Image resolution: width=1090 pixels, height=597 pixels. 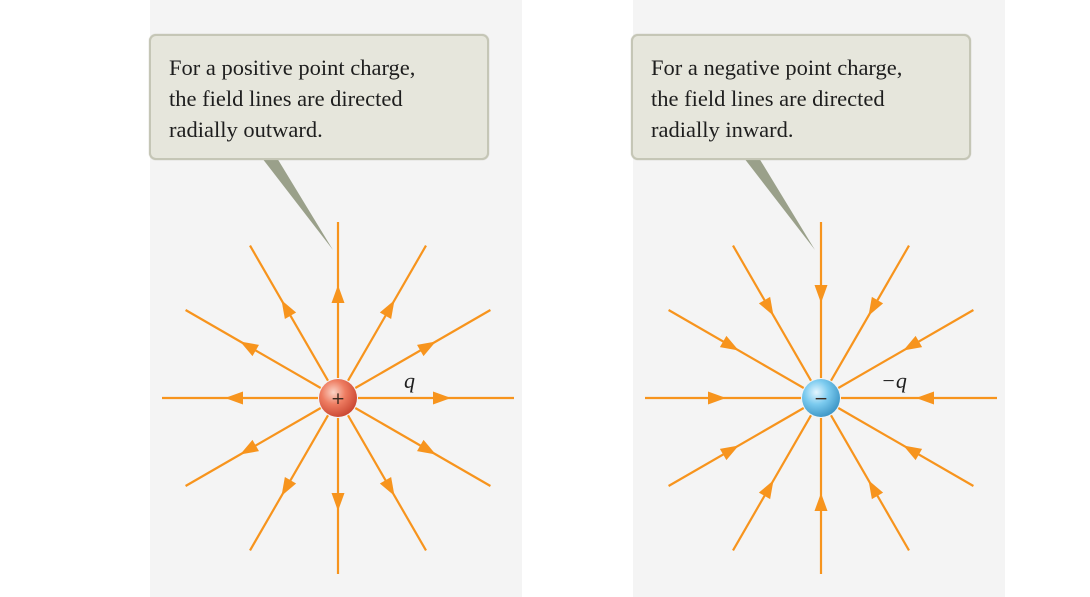 I want to click on positive-callout-line-2: the field lines are directed, so click(x=286, y=98).